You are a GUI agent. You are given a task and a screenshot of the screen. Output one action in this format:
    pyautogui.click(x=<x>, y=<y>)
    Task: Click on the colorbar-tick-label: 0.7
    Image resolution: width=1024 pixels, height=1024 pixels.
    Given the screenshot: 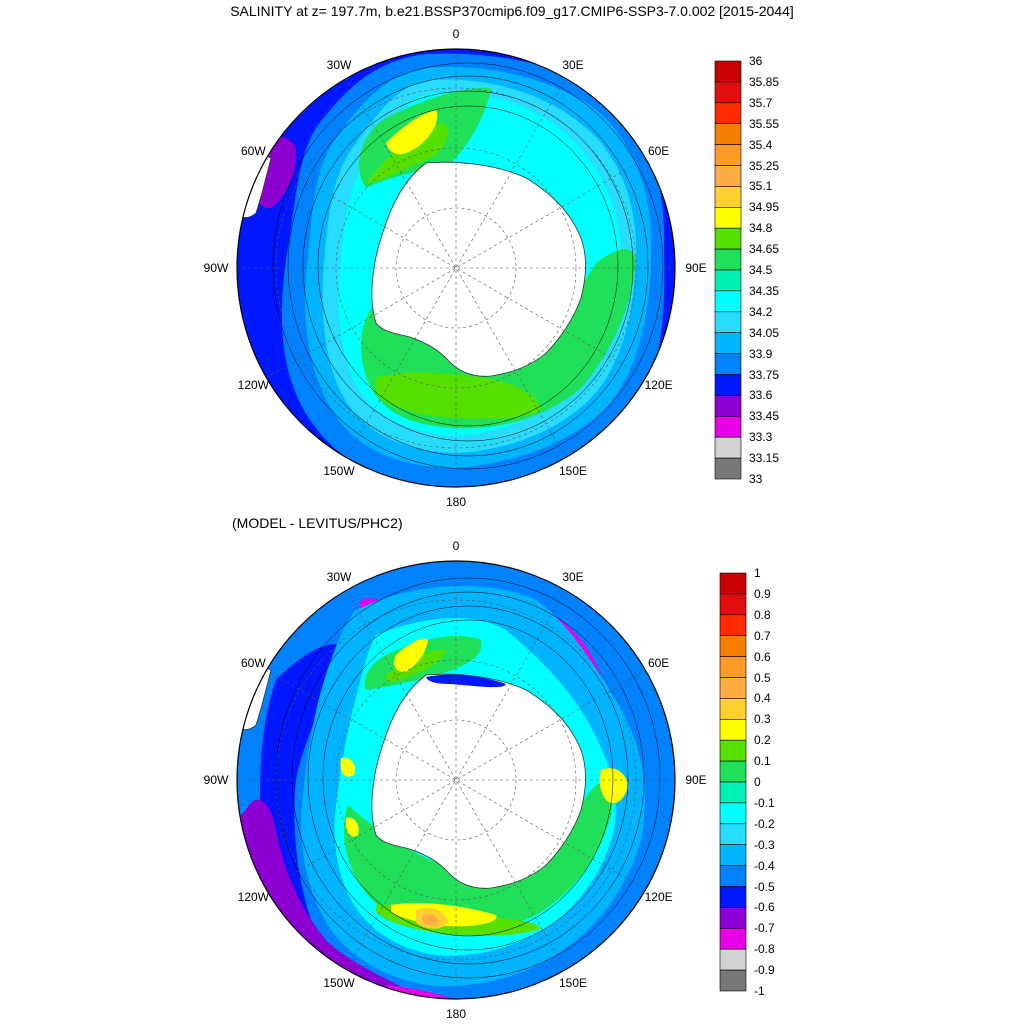 What is the action you would take?
    pyautogui.click(x=762, y=635)
    